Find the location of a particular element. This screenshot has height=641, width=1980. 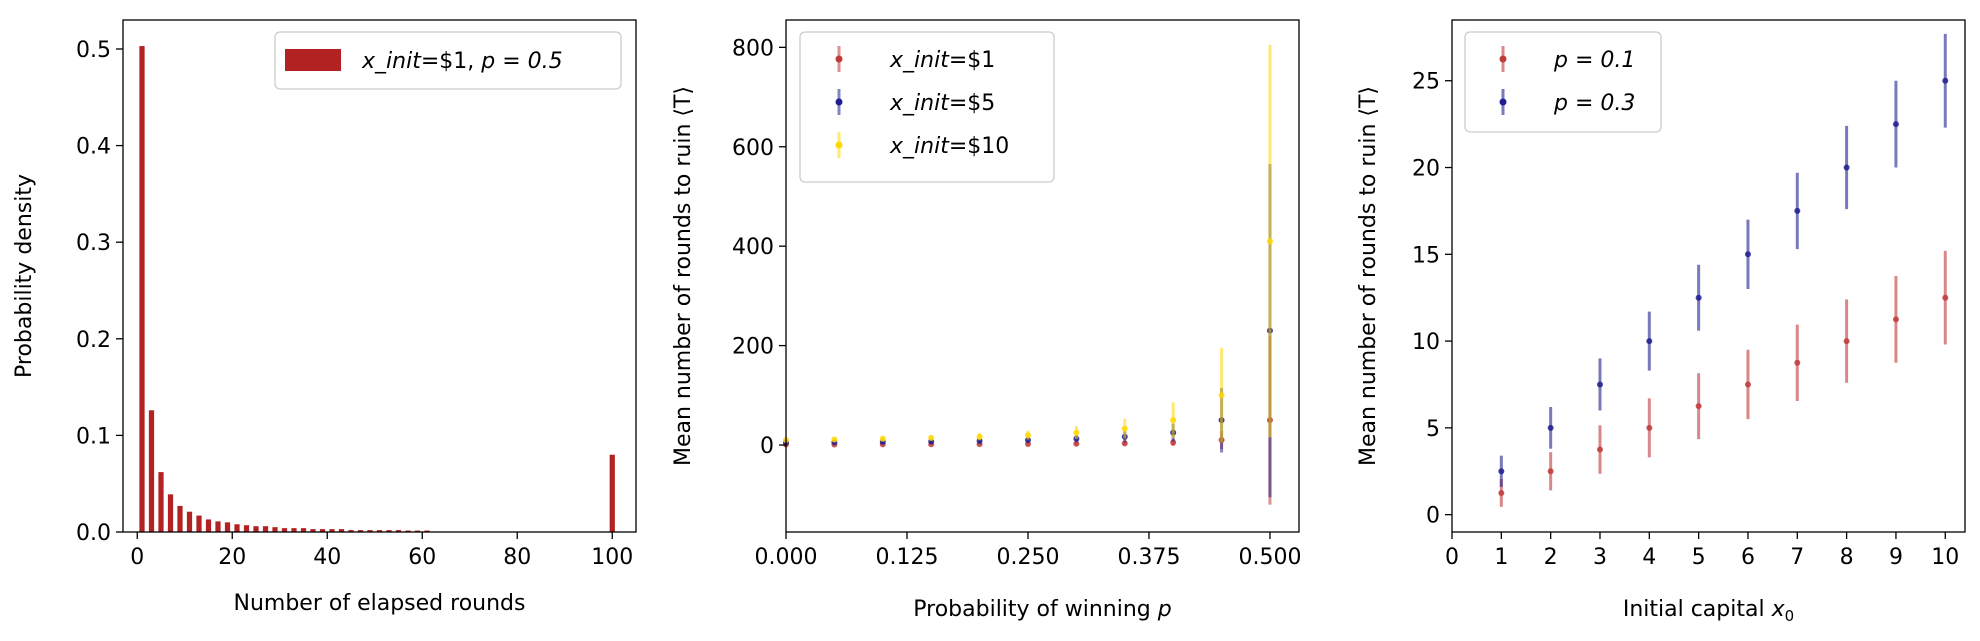

x-tick-label: 0.250 is located at coordinates (1027, 557).